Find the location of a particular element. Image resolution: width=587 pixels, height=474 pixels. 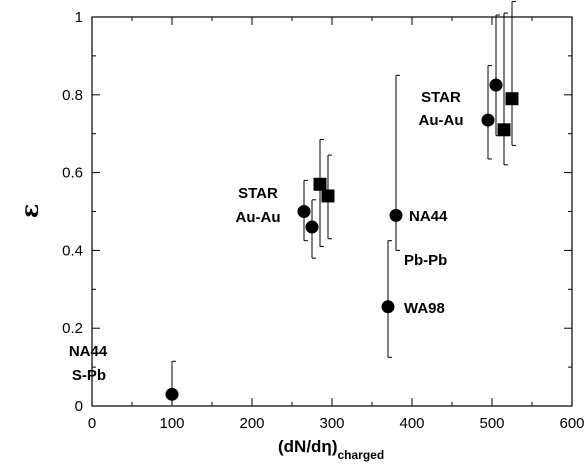

x-tick-label: 600 is located at coordinates (571, 423).